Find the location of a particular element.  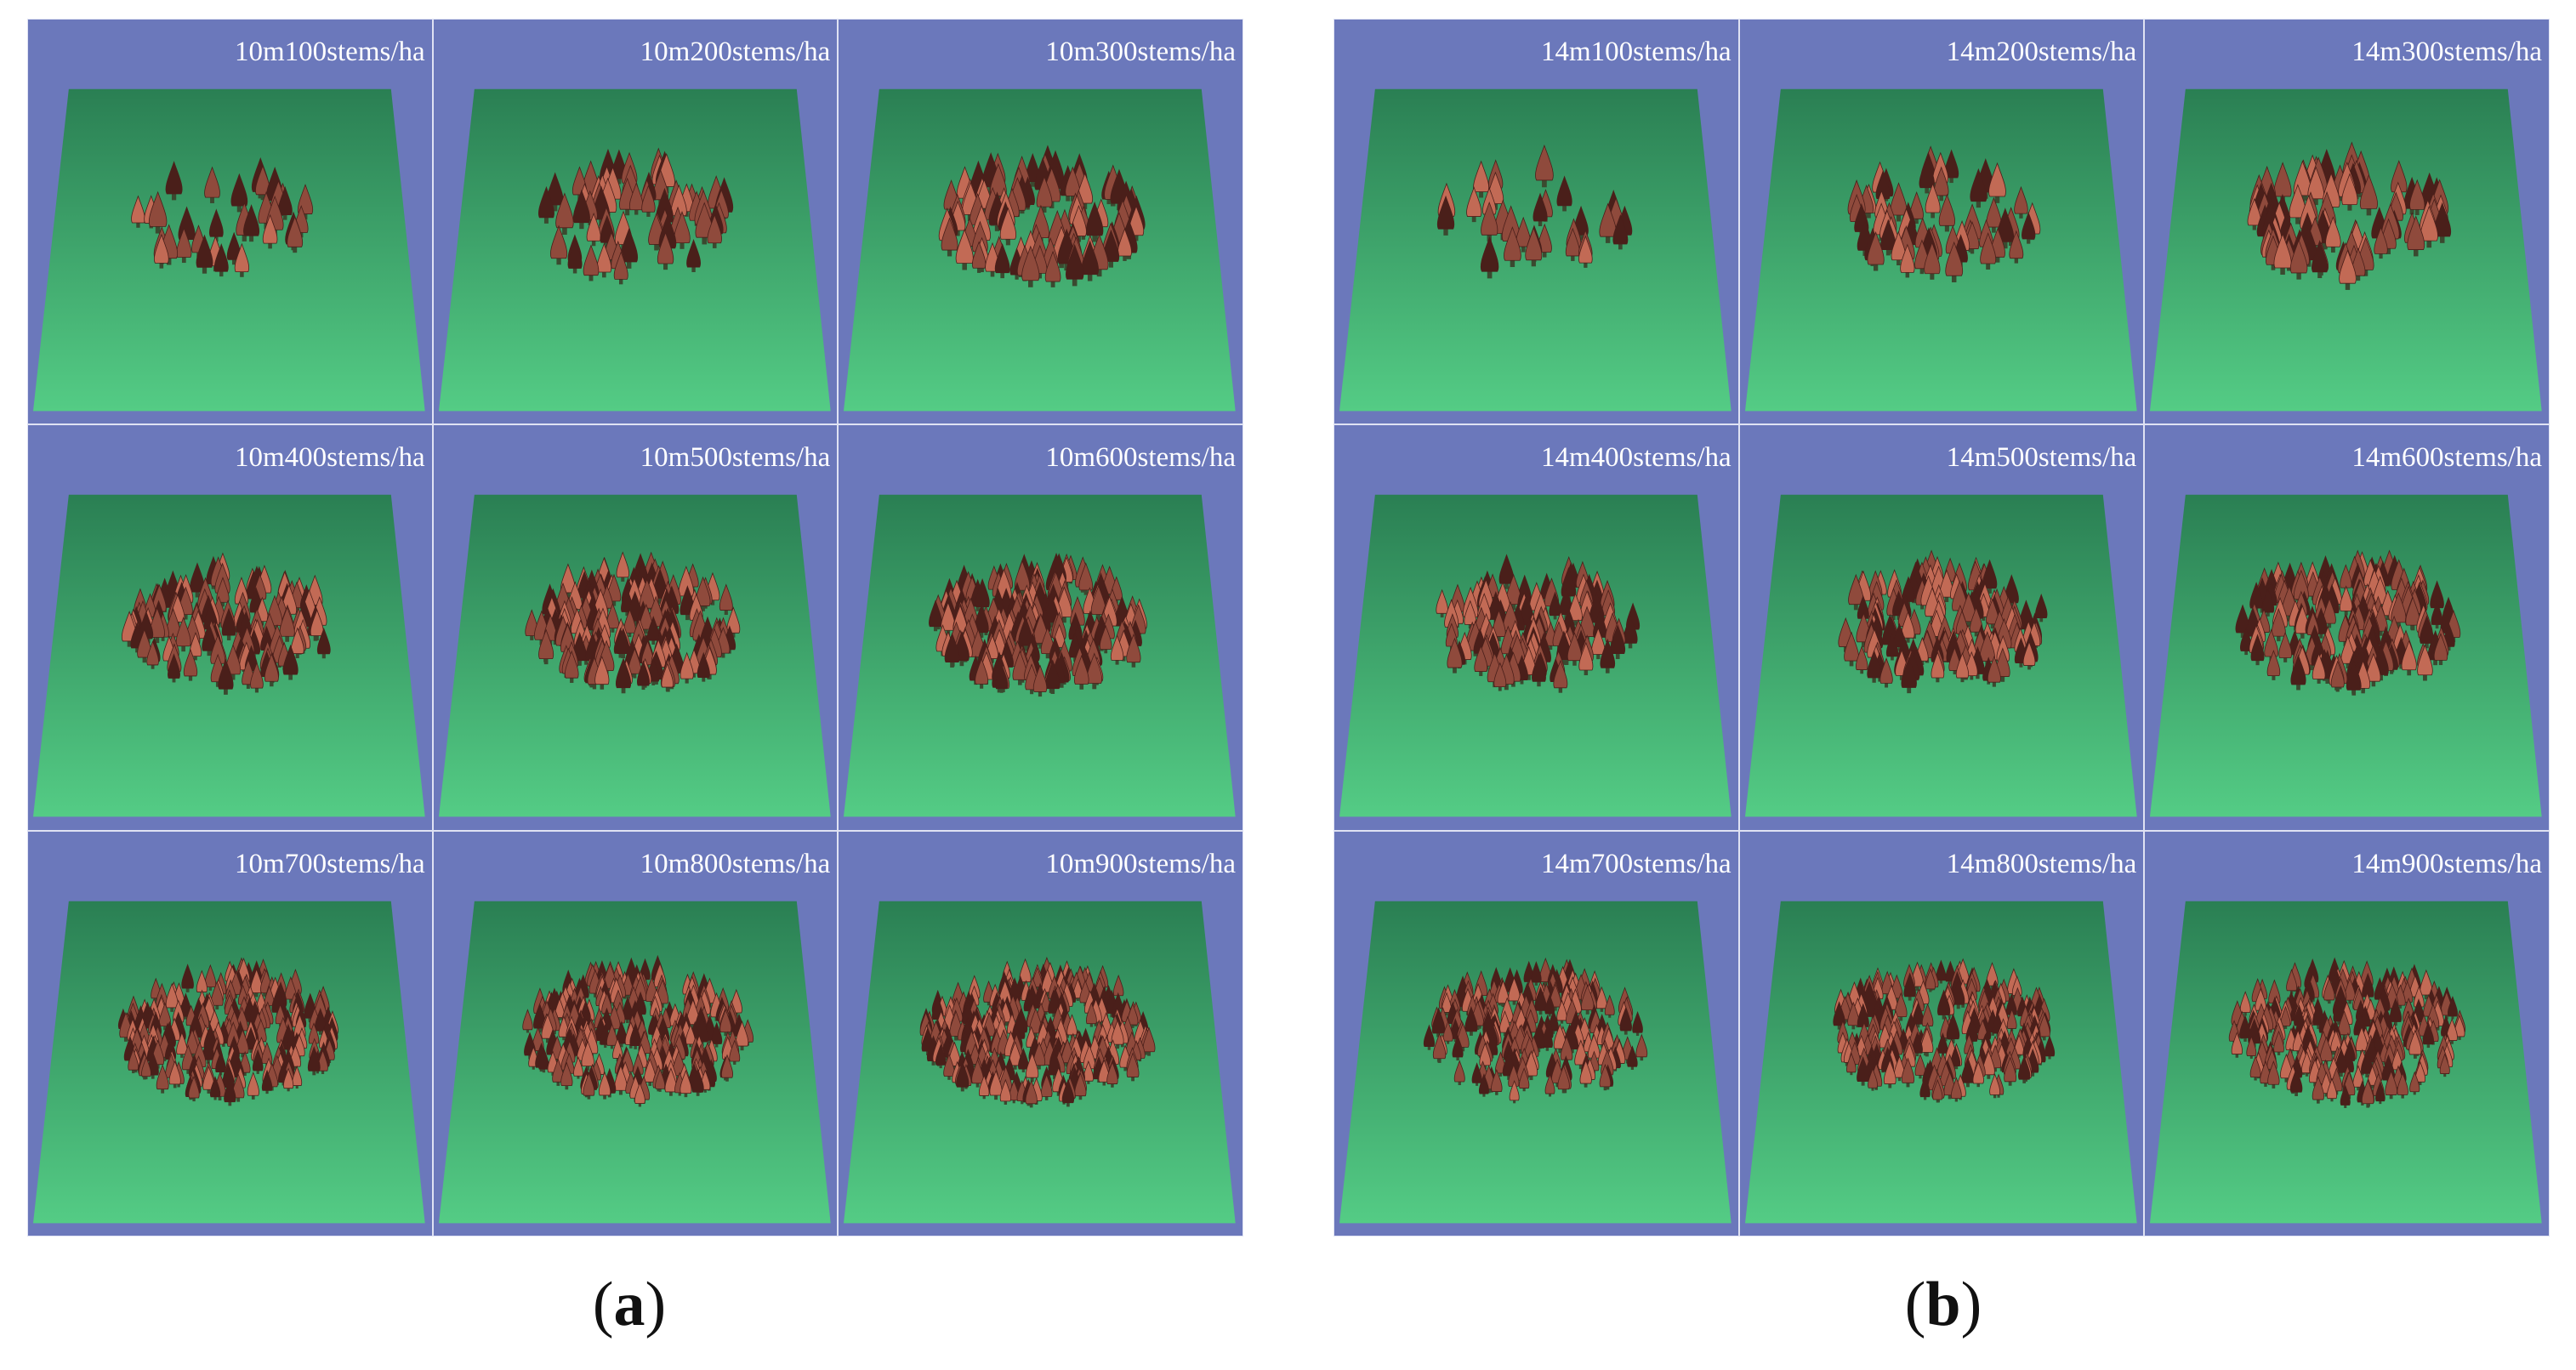

stand-label: 14m700stems/ha is located at coordinates (1636, 864).